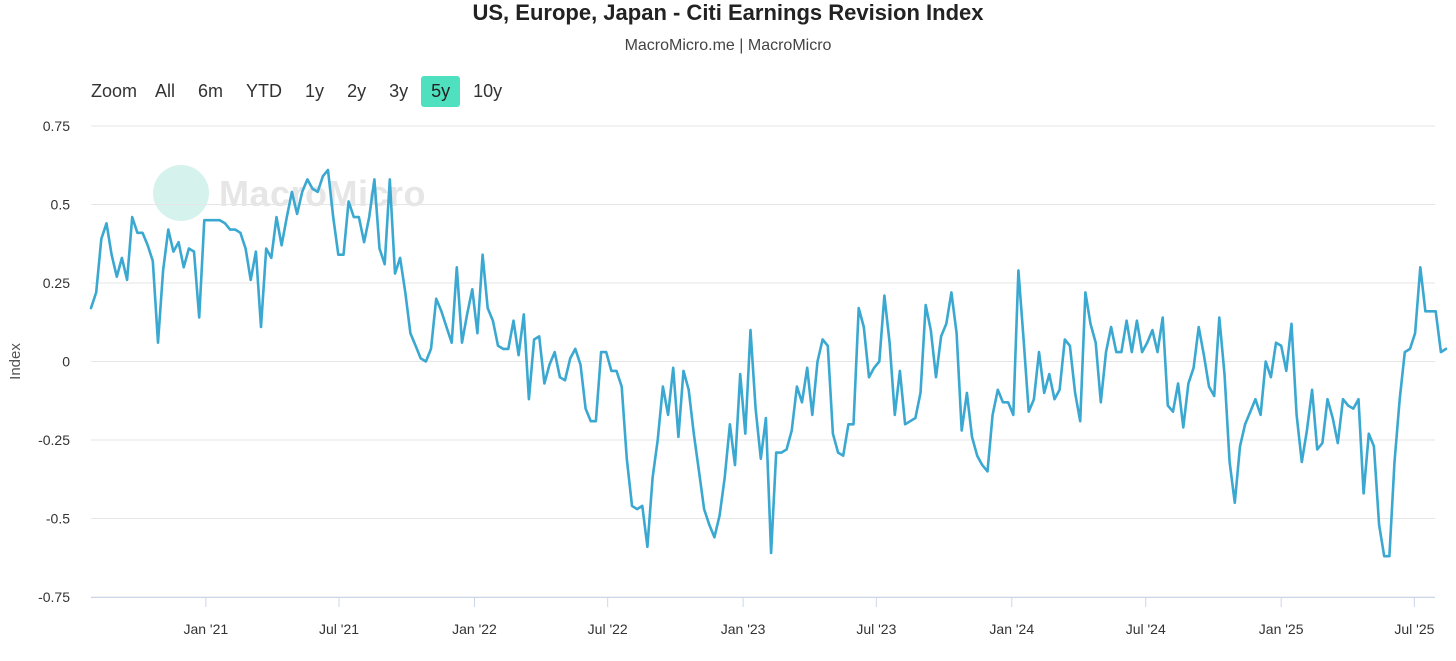 The image size is (1456, 661). Describe the element at coordinates (165, 91) in the screenshot. I see `zoom-button-all: All` at that location.